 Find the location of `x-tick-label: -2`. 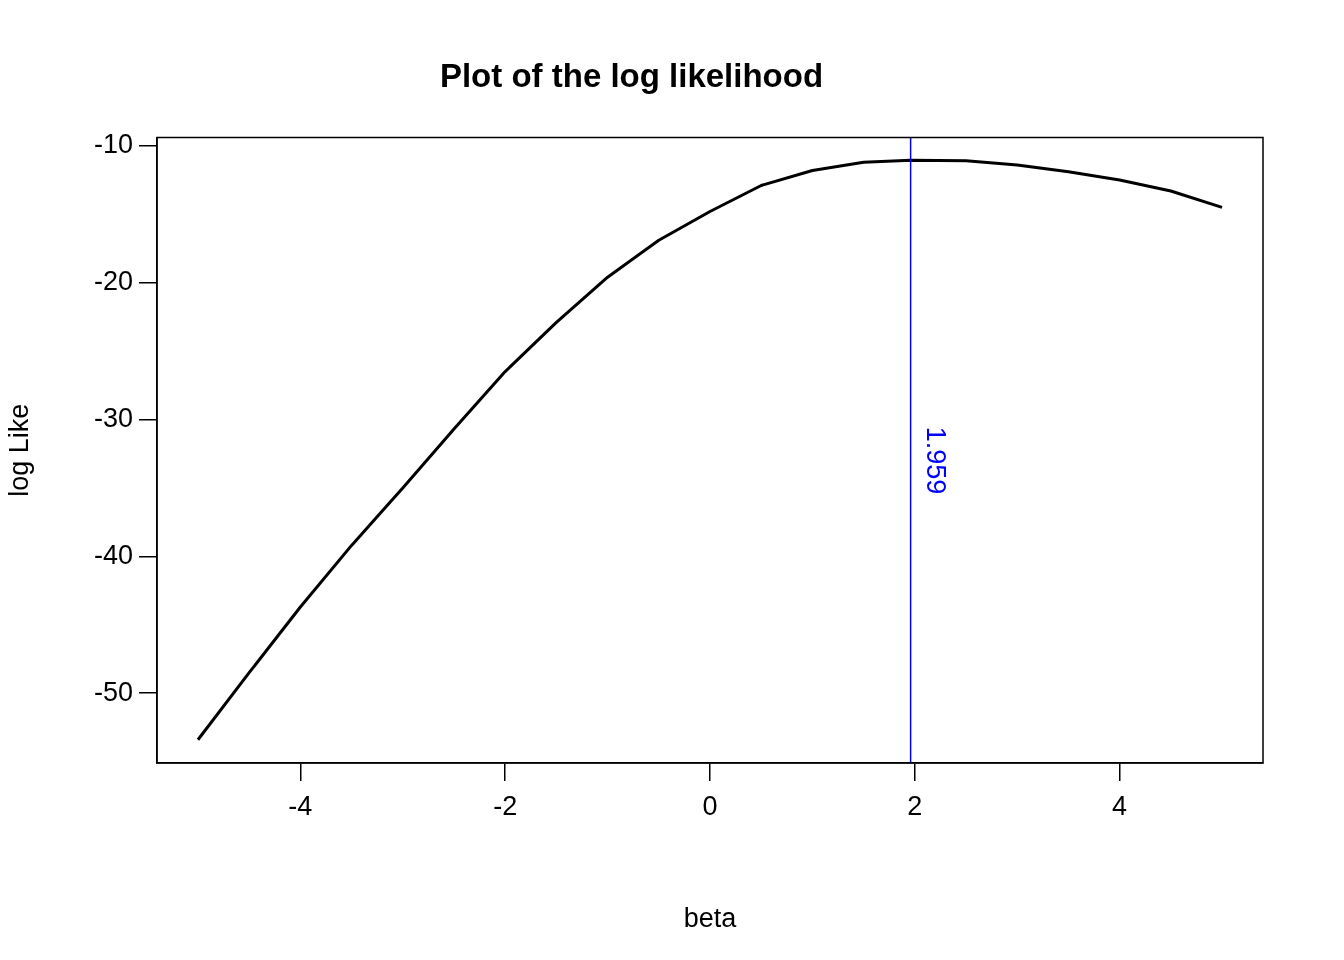

x-tick-label: -2 is located at coordinates (505, 805).